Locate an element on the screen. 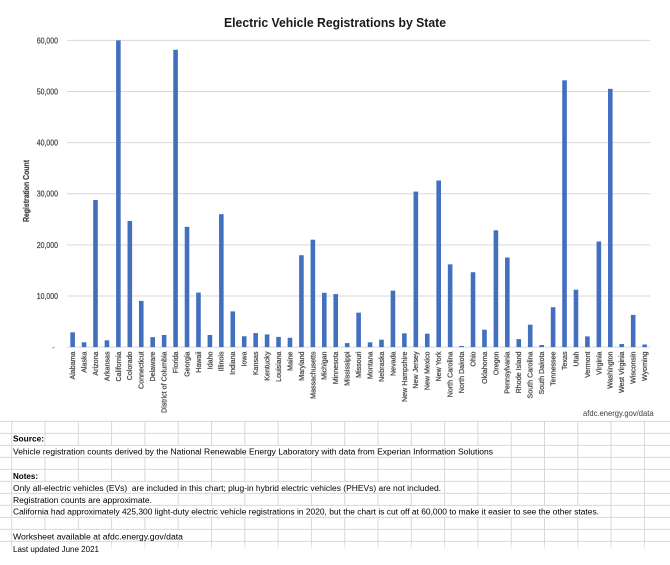 Image resolution: width=670 pixels, height=565 pixels. svg-text: Massachusetts is located at coordinates (313, 375).